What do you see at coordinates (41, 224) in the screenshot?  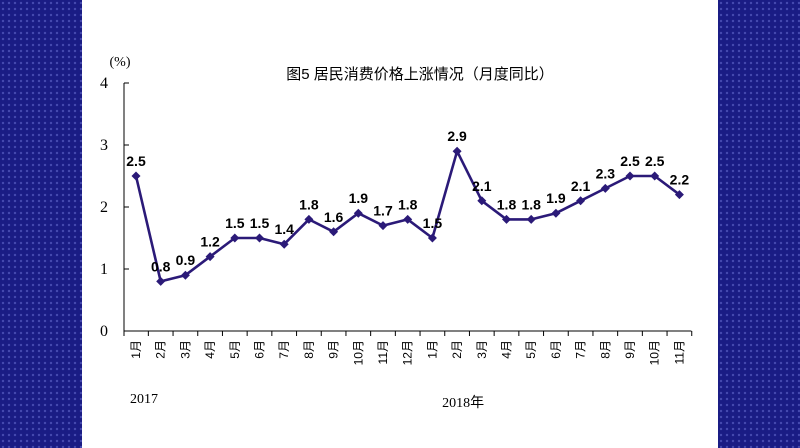 I see `left-decor-panel` at bounding box center [41, 224].